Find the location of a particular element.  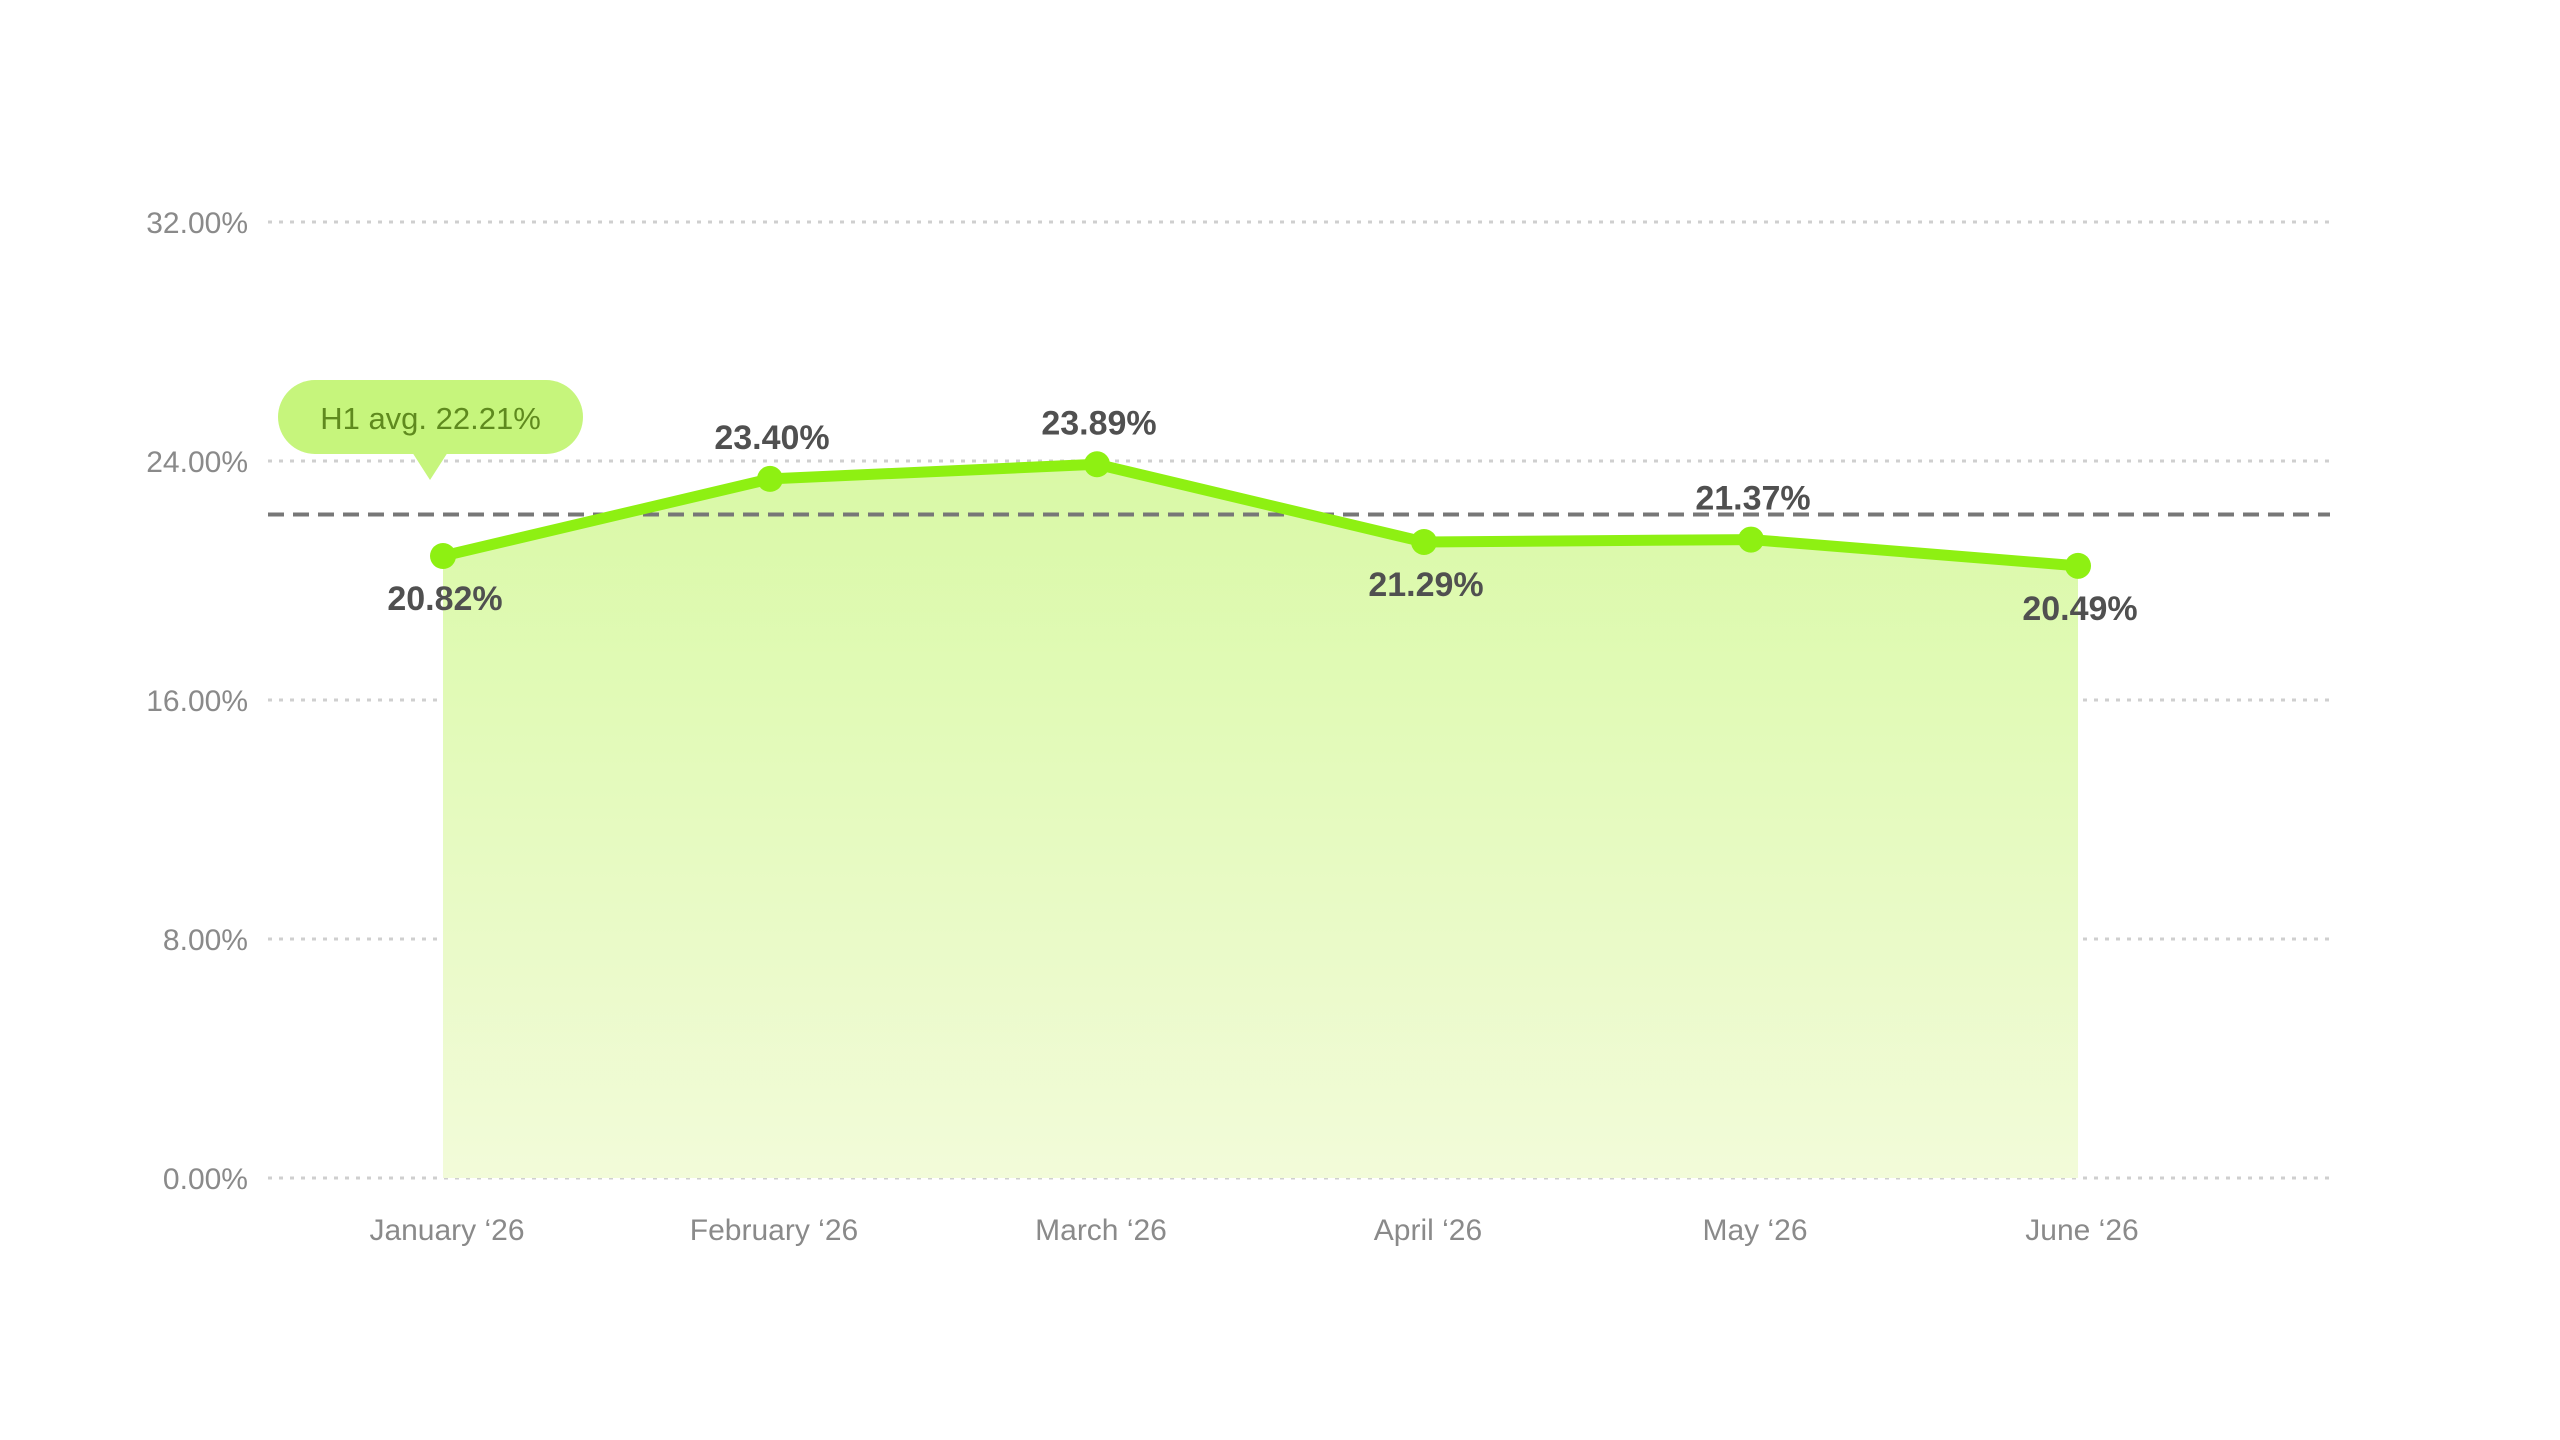

average-badge-pointer is located at coordinates (430, 466).